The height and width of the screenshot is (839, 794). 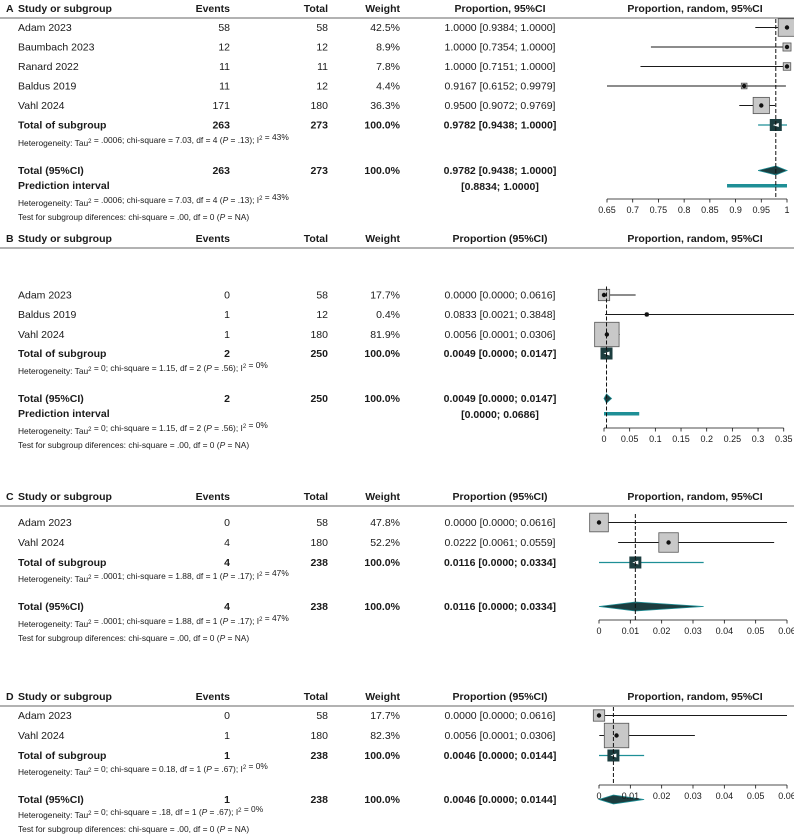 I want to click on overall-diamond, so click(x=651, y=606).